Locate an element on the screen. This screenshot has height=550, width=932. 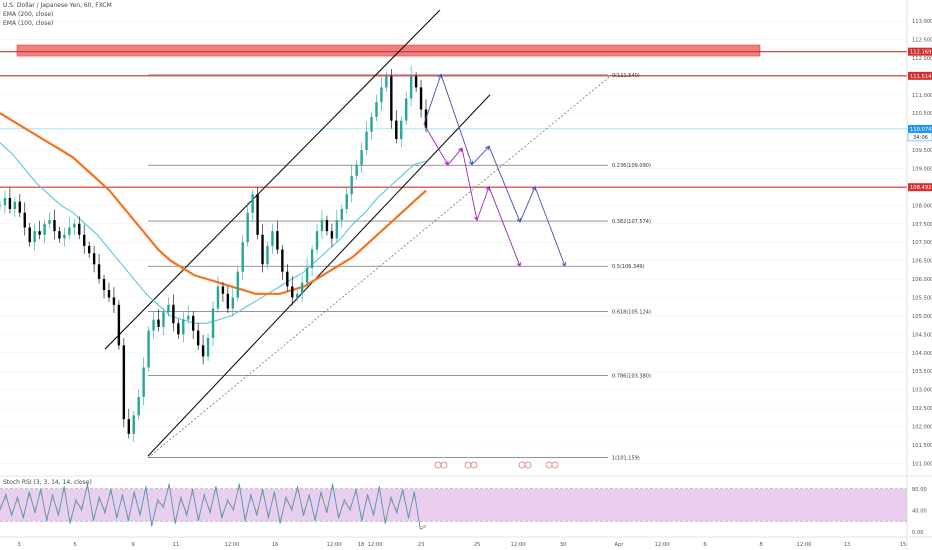
price-tick: 109.500 is located at coordinates (922, 151).